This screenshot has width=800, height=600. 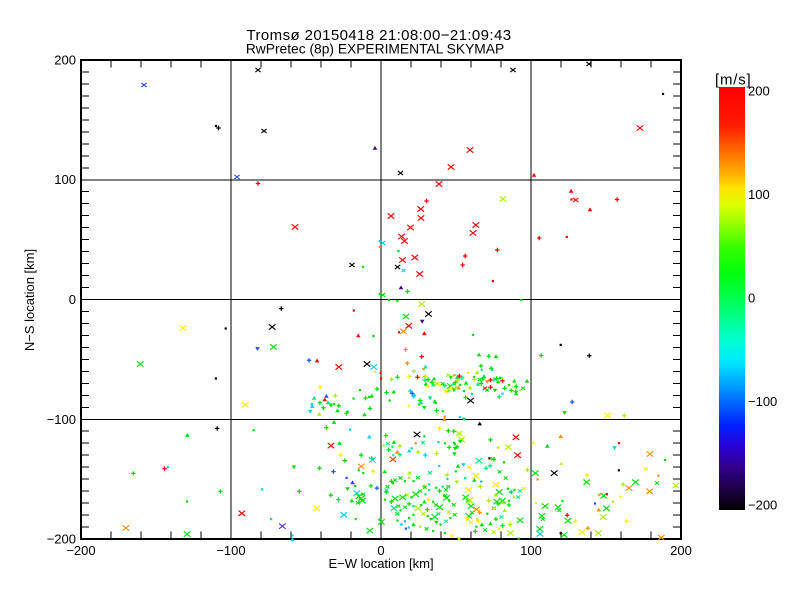 What do you see at coordinates (379, 35) in the screenshot?
I see `svg-text:Tromsø 20150418 21:08:00−21:09: Tromsø 20150418 21:08:00−21:09:43` at bounding box center [379, 35].